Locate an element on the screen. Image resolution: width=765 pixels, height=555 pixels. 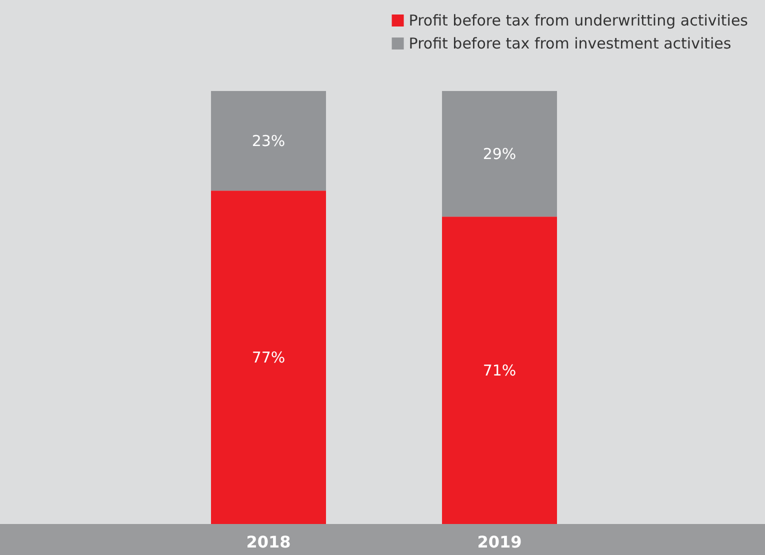
data-label: 23% is located at coordinates (269, 141).